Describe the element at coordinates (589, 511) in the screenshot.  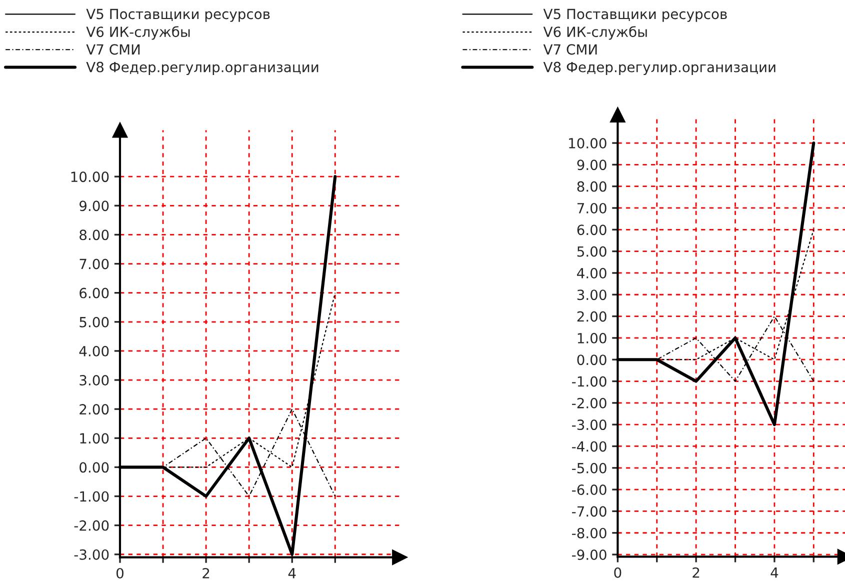
I see `y-tick-label: -7.00` at that location.